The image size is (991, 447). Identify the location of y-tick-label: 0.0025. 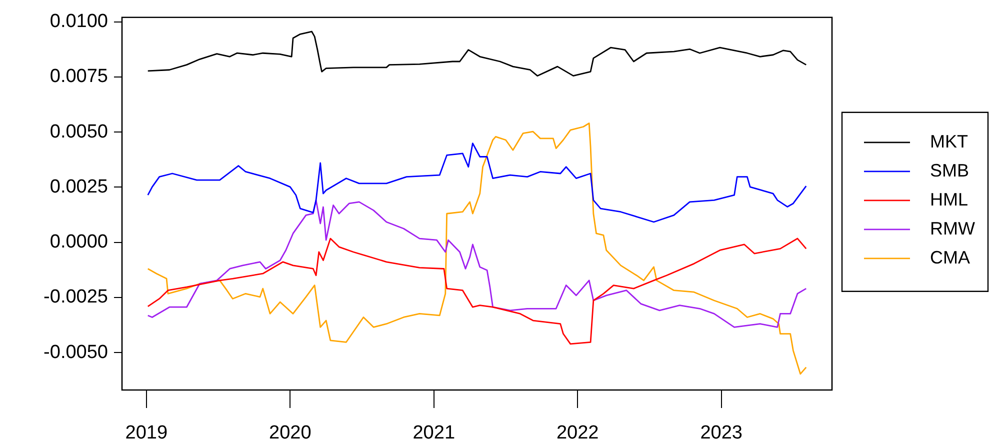
(79, 187).